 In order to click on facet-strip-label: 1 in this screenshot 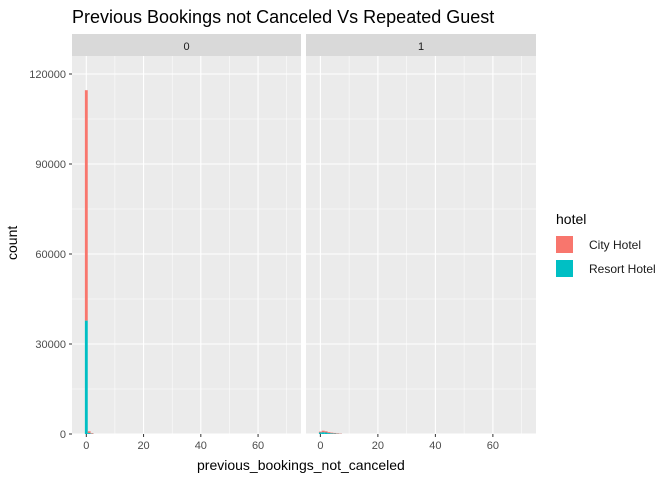, I will do `click(421, 47)`.